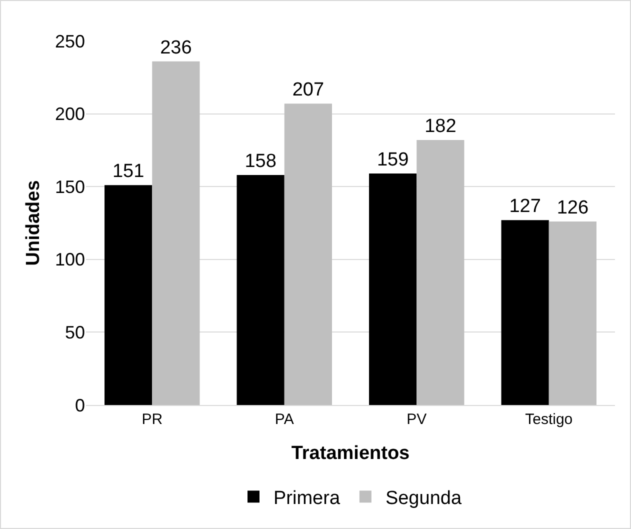 The image size is (631, 529). I want to click on data-label: 127, so click(525, 207).